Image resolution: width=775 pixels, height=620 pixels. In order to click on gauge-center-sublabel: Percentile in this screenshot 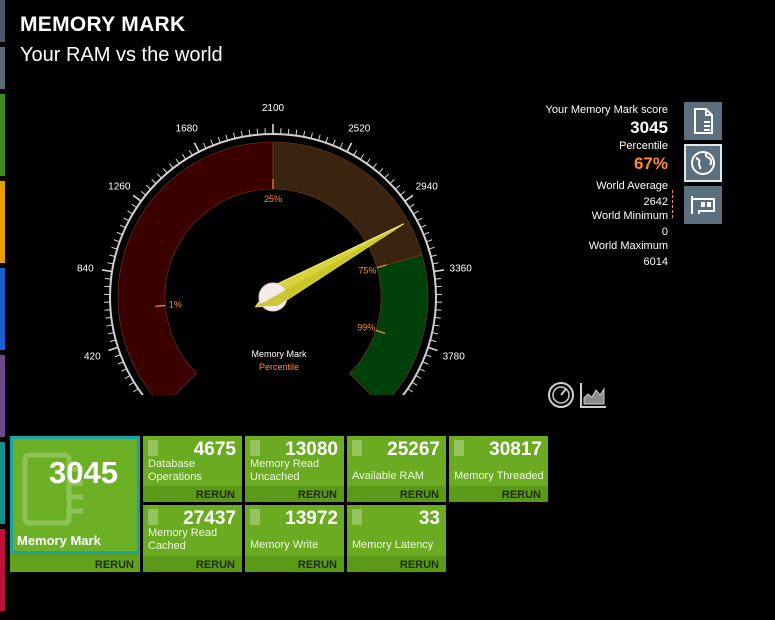, I will do `click(279, 367)`.